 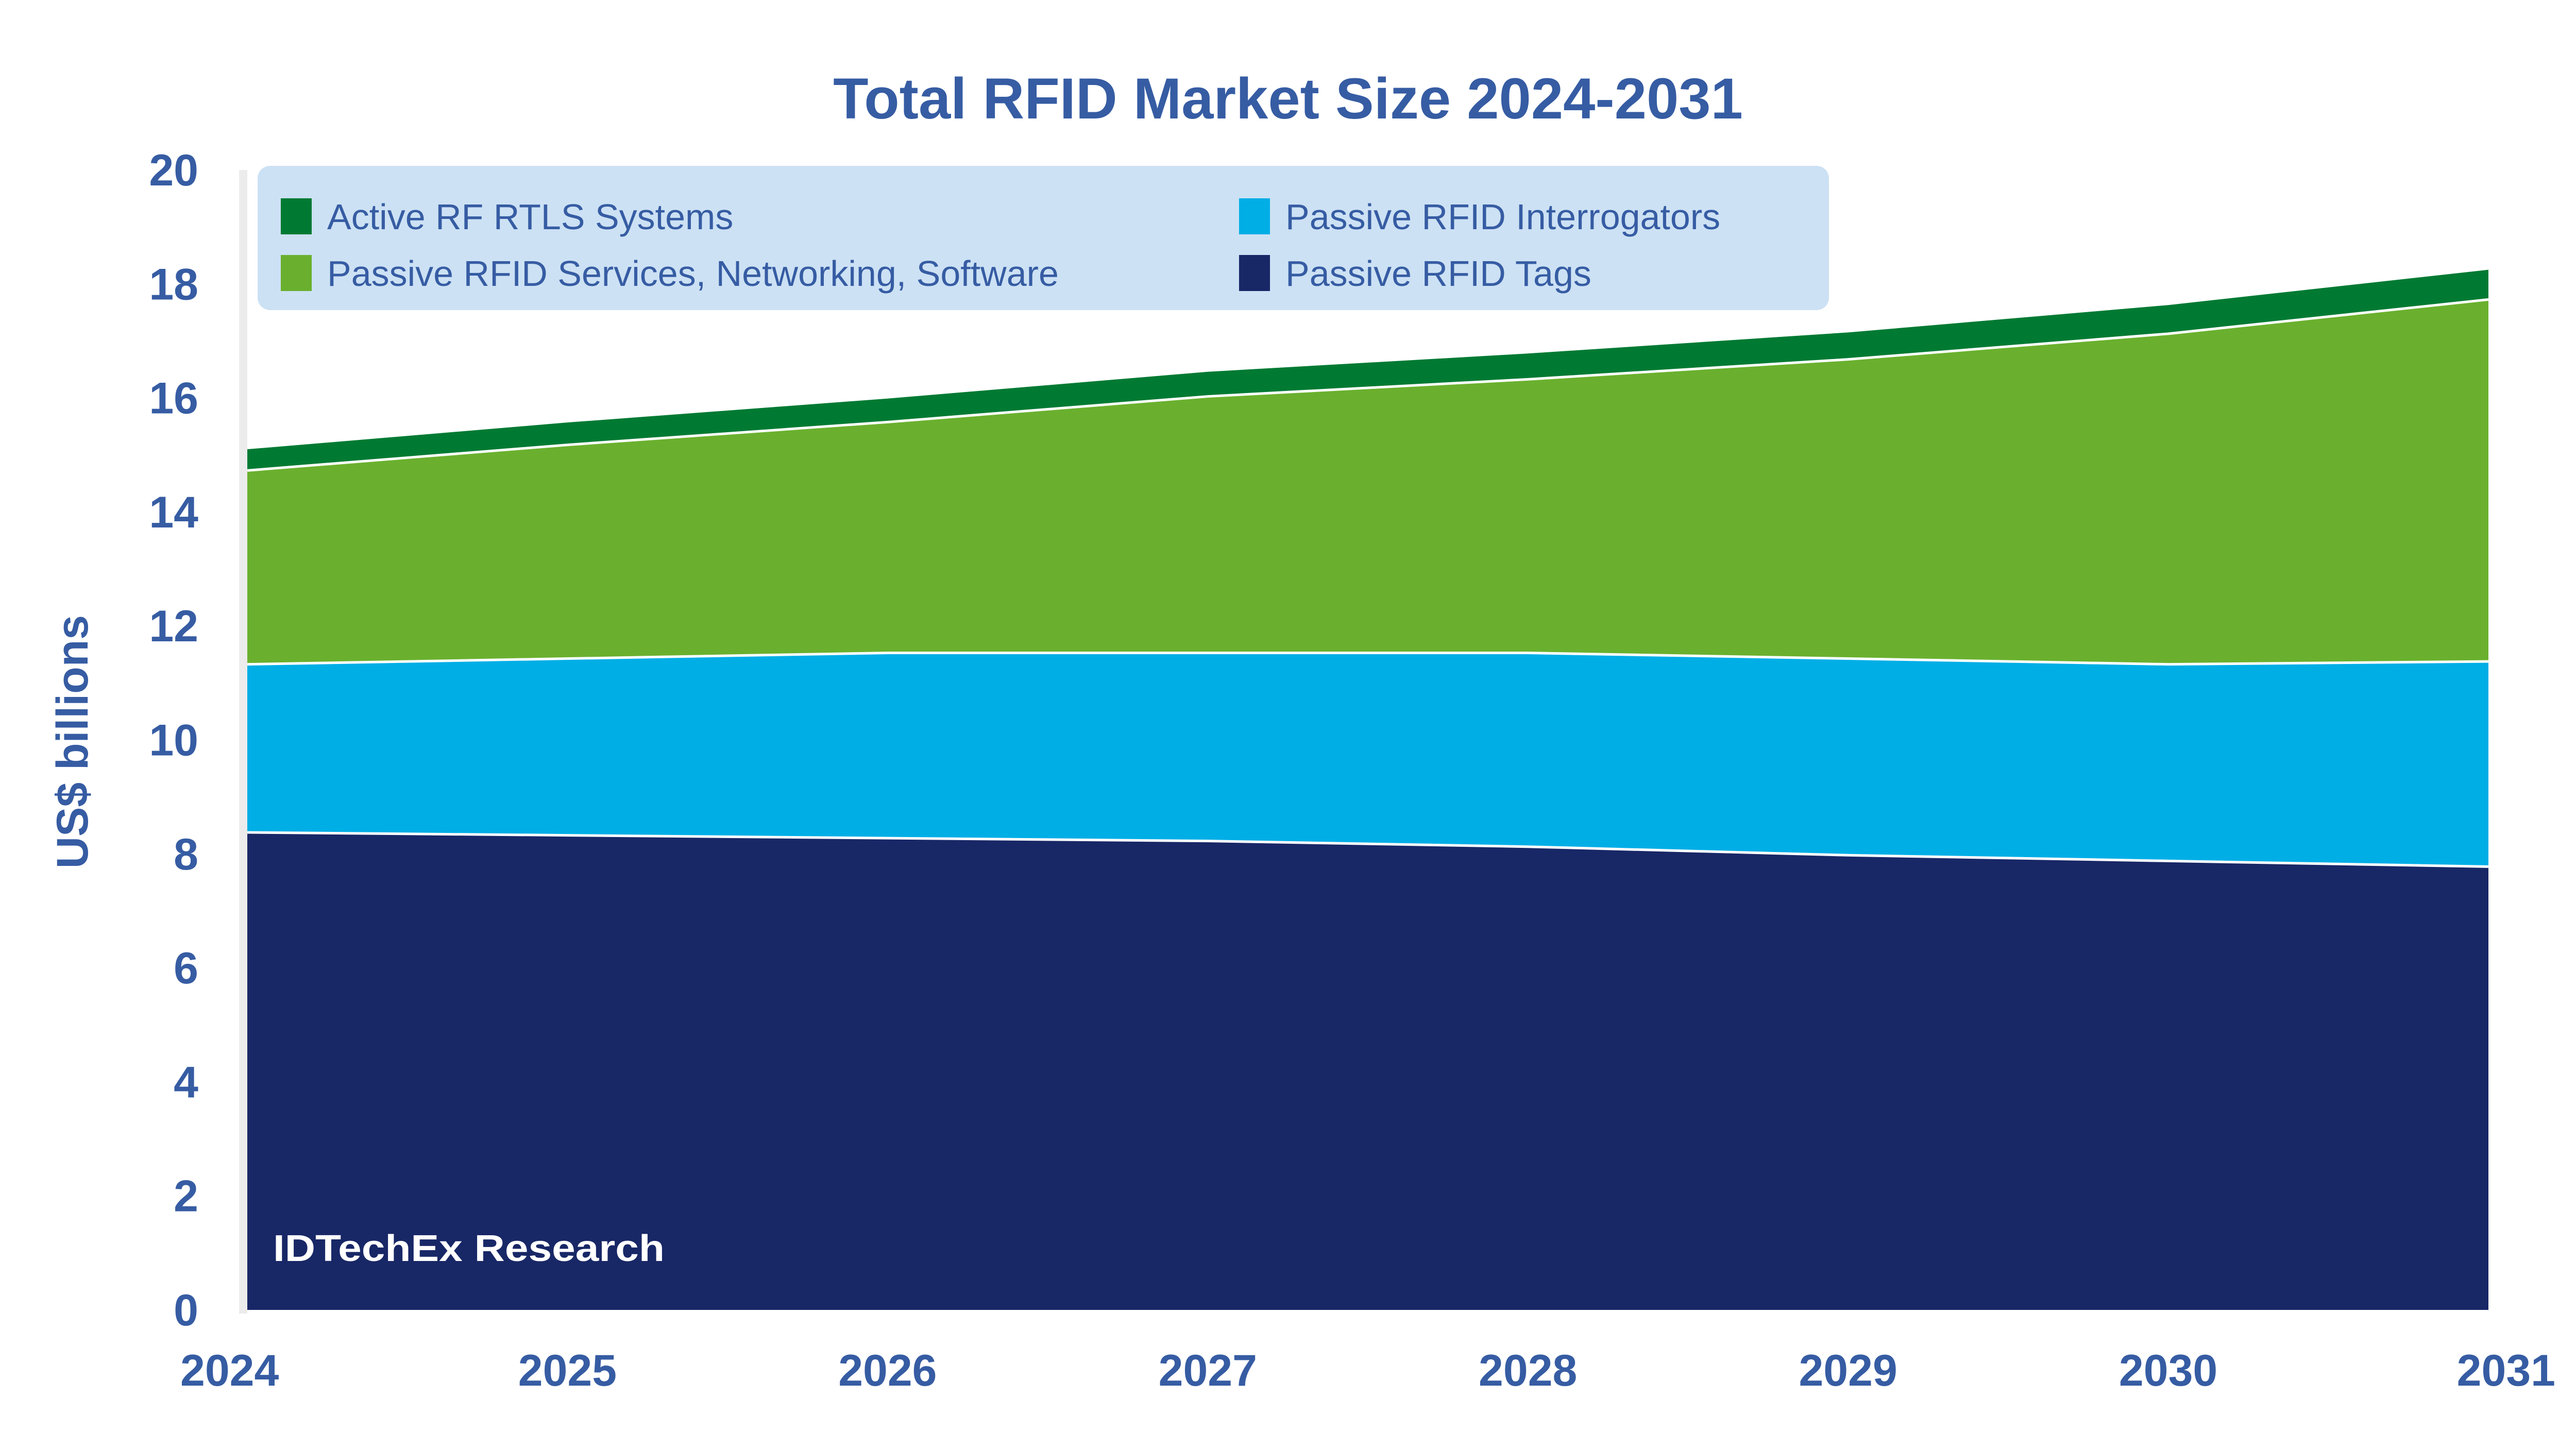 I want to click on y-tick-label: 20, so click(x=173, y=171).